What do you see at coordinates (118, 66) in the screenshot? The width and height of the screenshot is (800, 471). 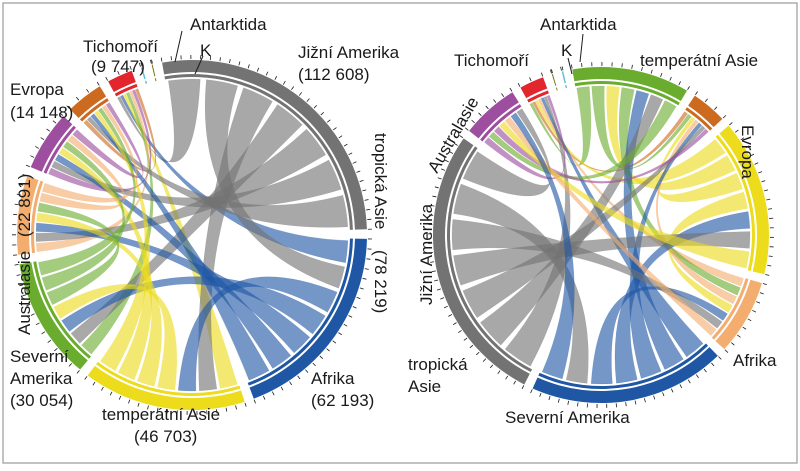 I see `label-pacific-value: (9 747)` at bounding box center [118, 66].